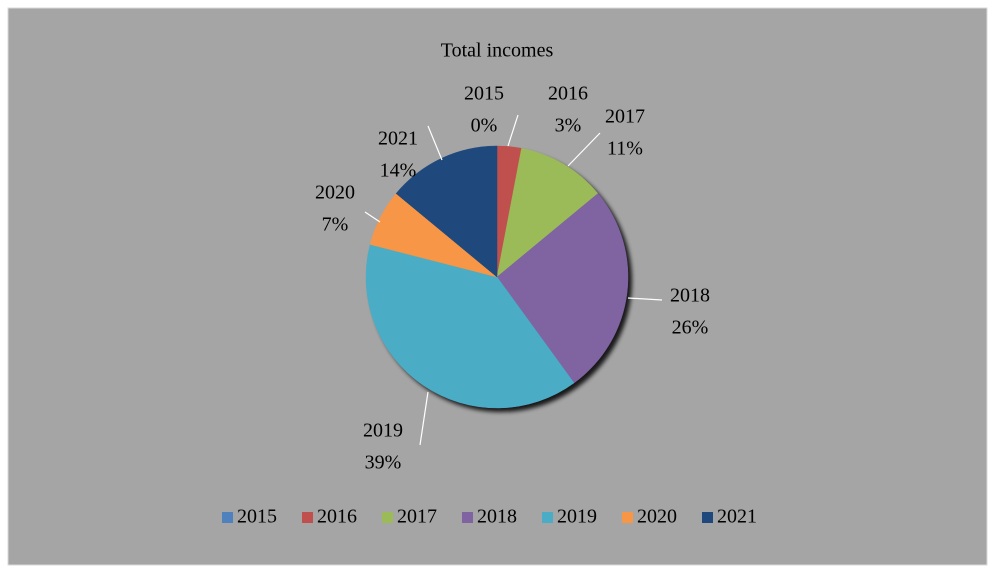  I want to click on data-label-value: 3%, so click(568, 126).